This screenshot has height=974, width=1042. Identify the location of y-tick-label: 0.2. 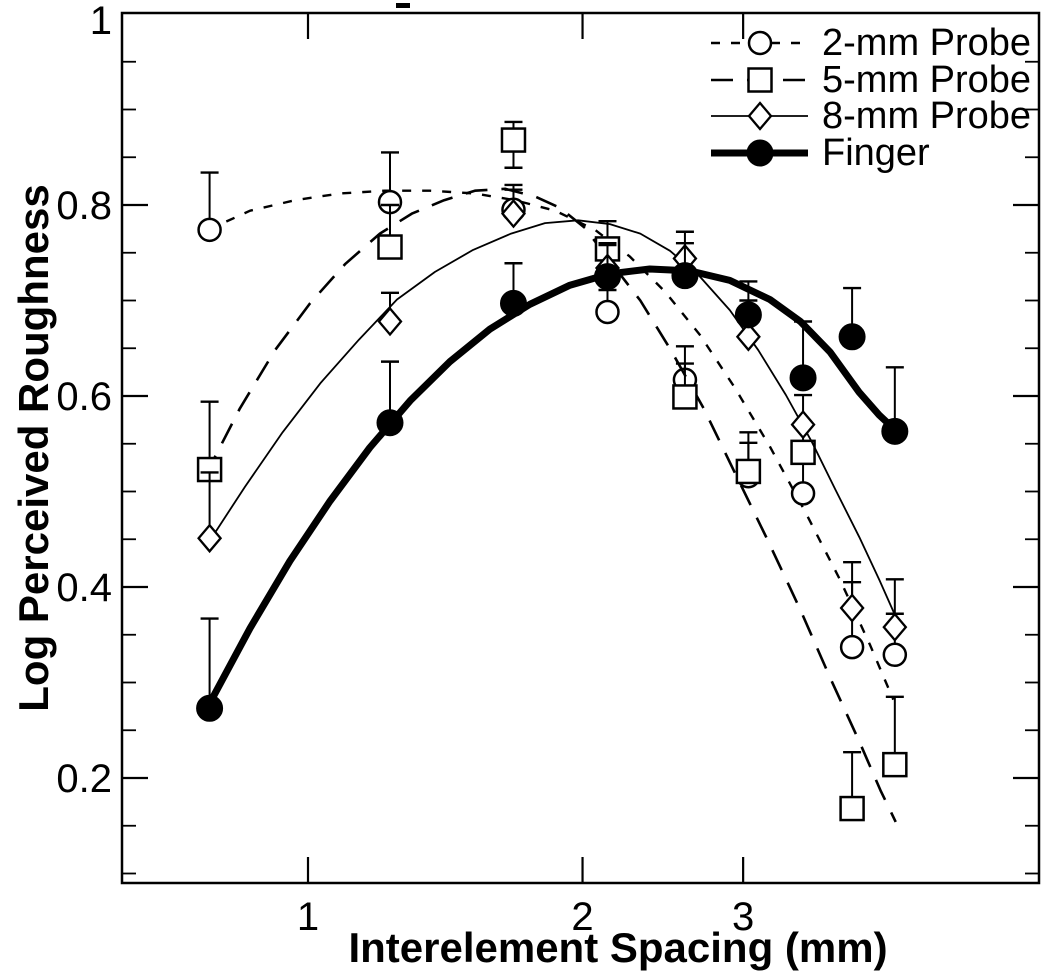
(84, 779).